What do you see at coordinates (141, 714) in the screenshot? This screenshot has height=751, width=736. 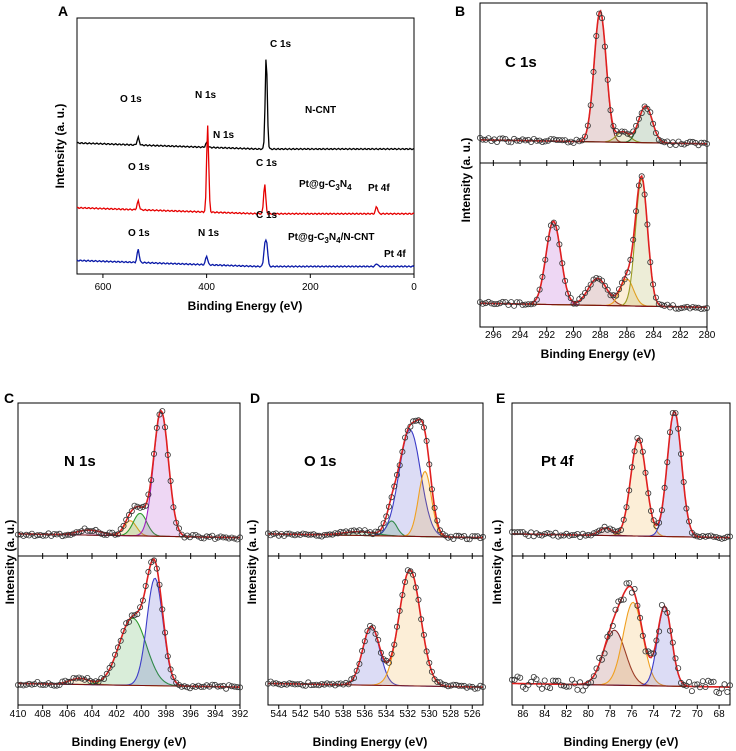 I see `panel-C-tick-label-5: 400` at bounding box center [141, 714].